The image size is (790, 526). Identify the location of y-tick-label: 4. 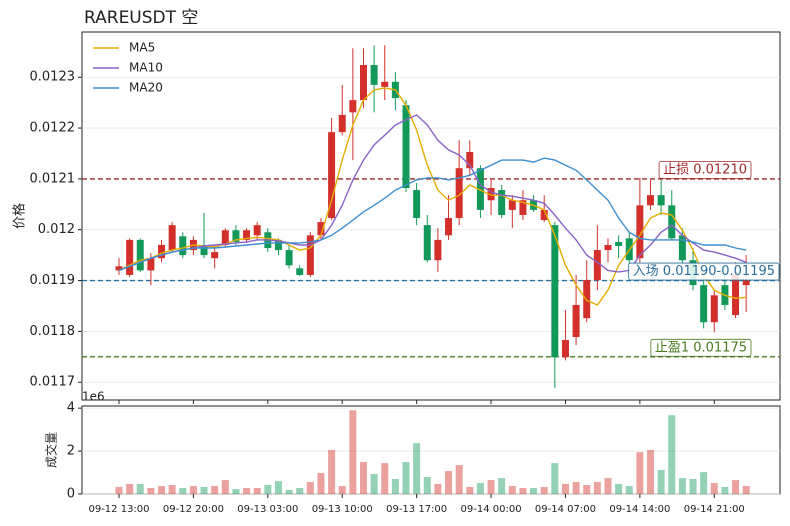
(71, 408).